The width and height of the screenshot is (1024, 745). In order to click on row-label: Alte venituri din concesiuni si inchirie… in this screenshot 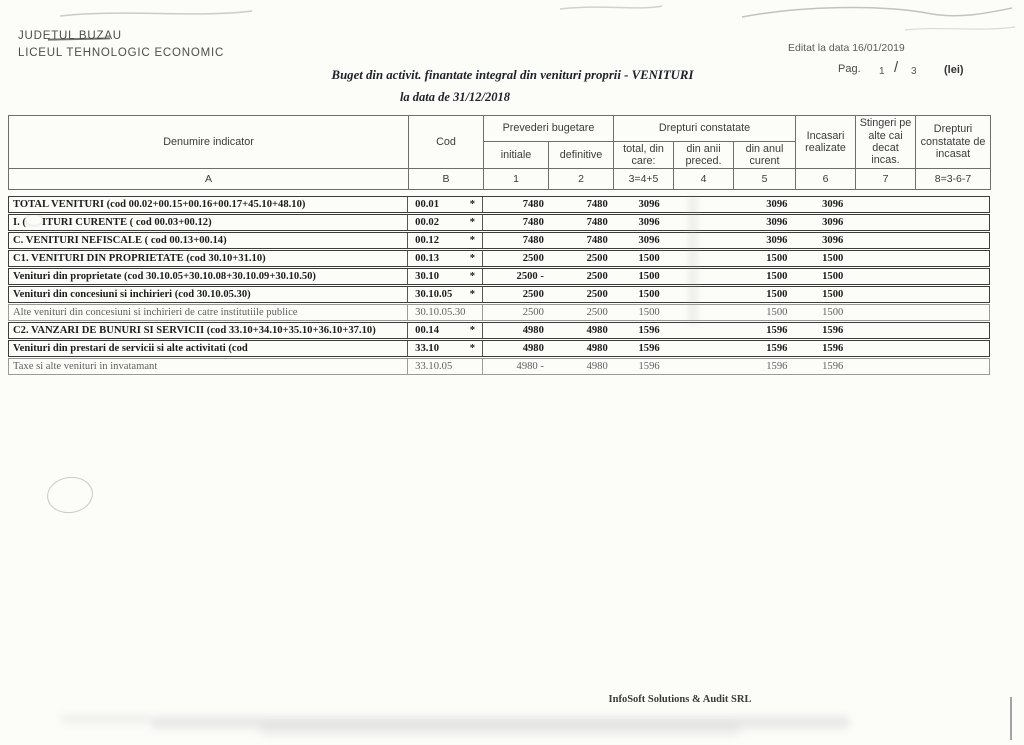, I will do `click(209, 312)`.